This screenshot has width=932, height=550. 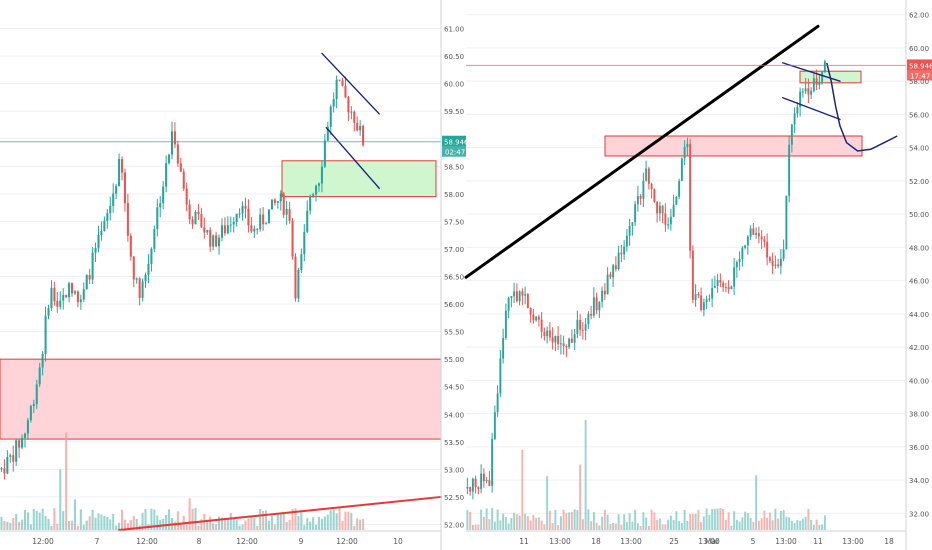 What do you see at coordinates (919, 282) in the screenshot?
I see `y-tick-label: 46.00` at bounding box center [919, 282].